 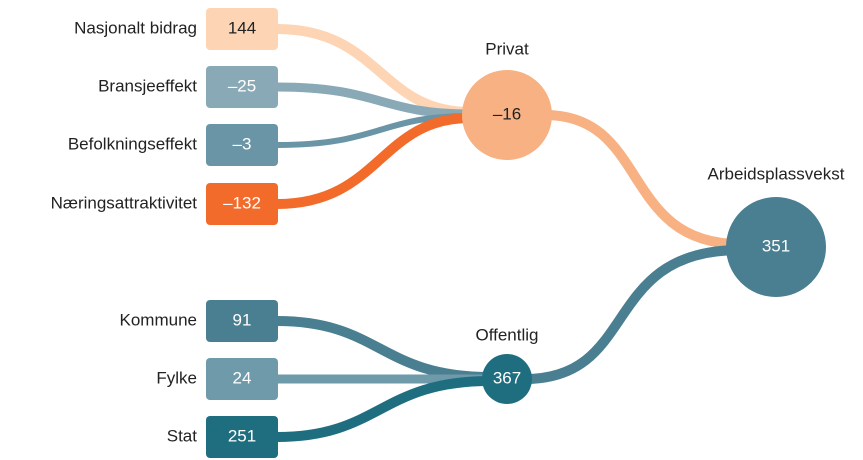 I want to click on source-label: Nasjonalt bidrag, so click(x=135, y=27).